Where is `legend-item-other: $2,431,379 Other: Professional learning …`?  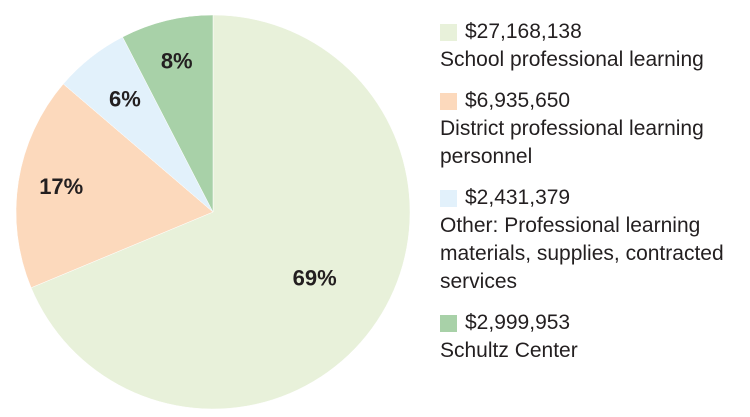
legend-item-other: $2,431,379 Other: Professional learning … is located at coordinates (592, 240).